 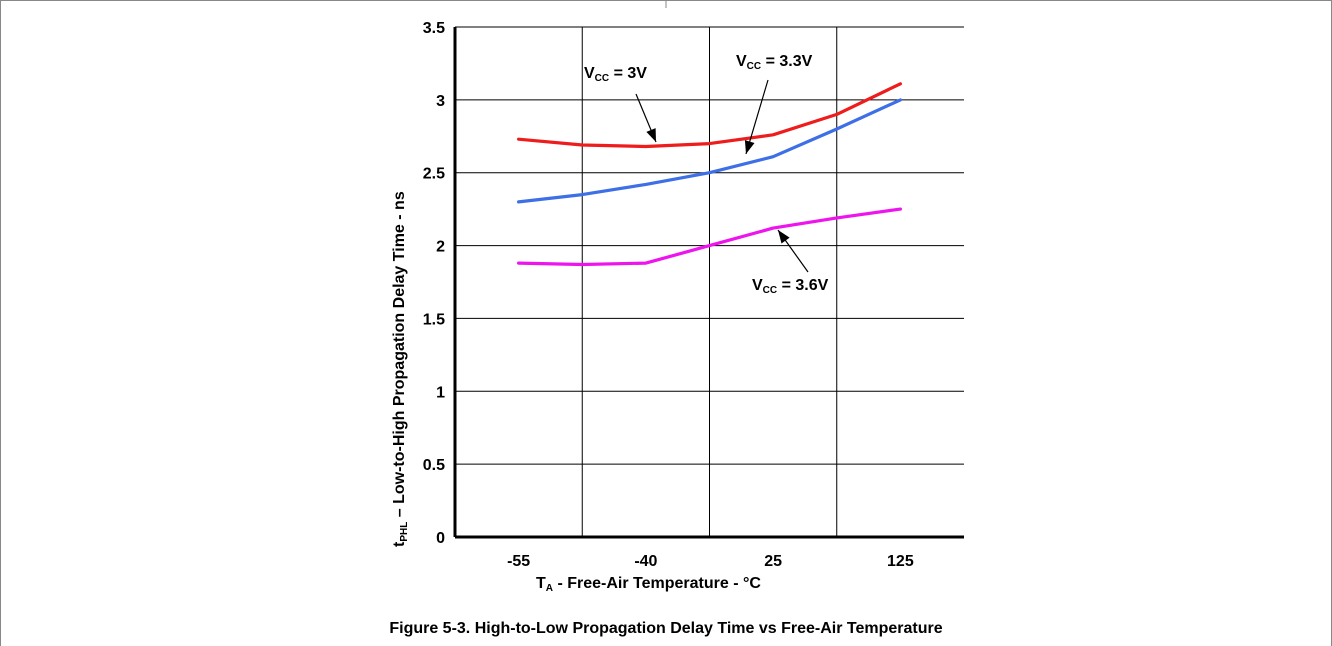 What do you see at coordinates (648, 584) in the screenshot?
I see `x-axis-title: TA - Free-Air Temperature - °C` at bounding box center [648, 584].